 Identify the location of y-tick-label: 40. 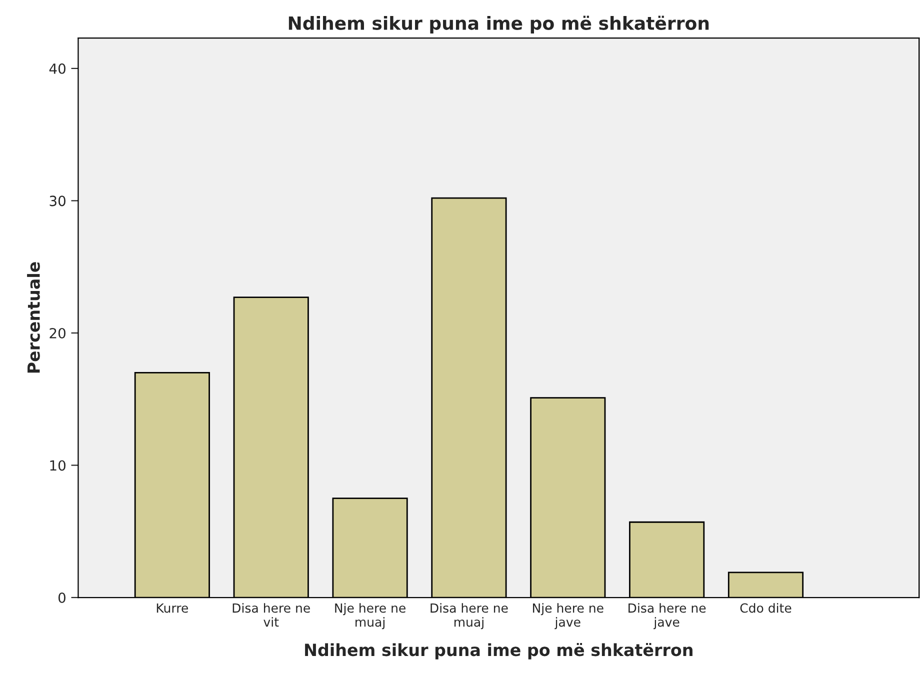
(57, 68).